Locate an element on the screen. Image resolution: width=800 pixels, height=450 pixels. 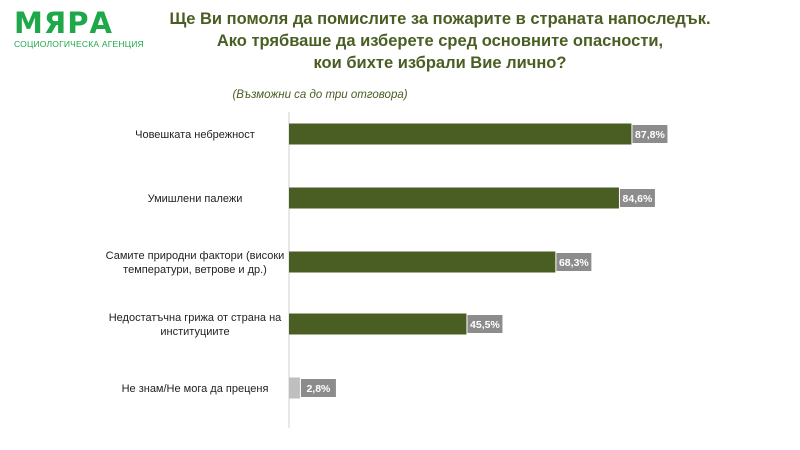
value-label: 45,5% is located at coordinates (485, 325).